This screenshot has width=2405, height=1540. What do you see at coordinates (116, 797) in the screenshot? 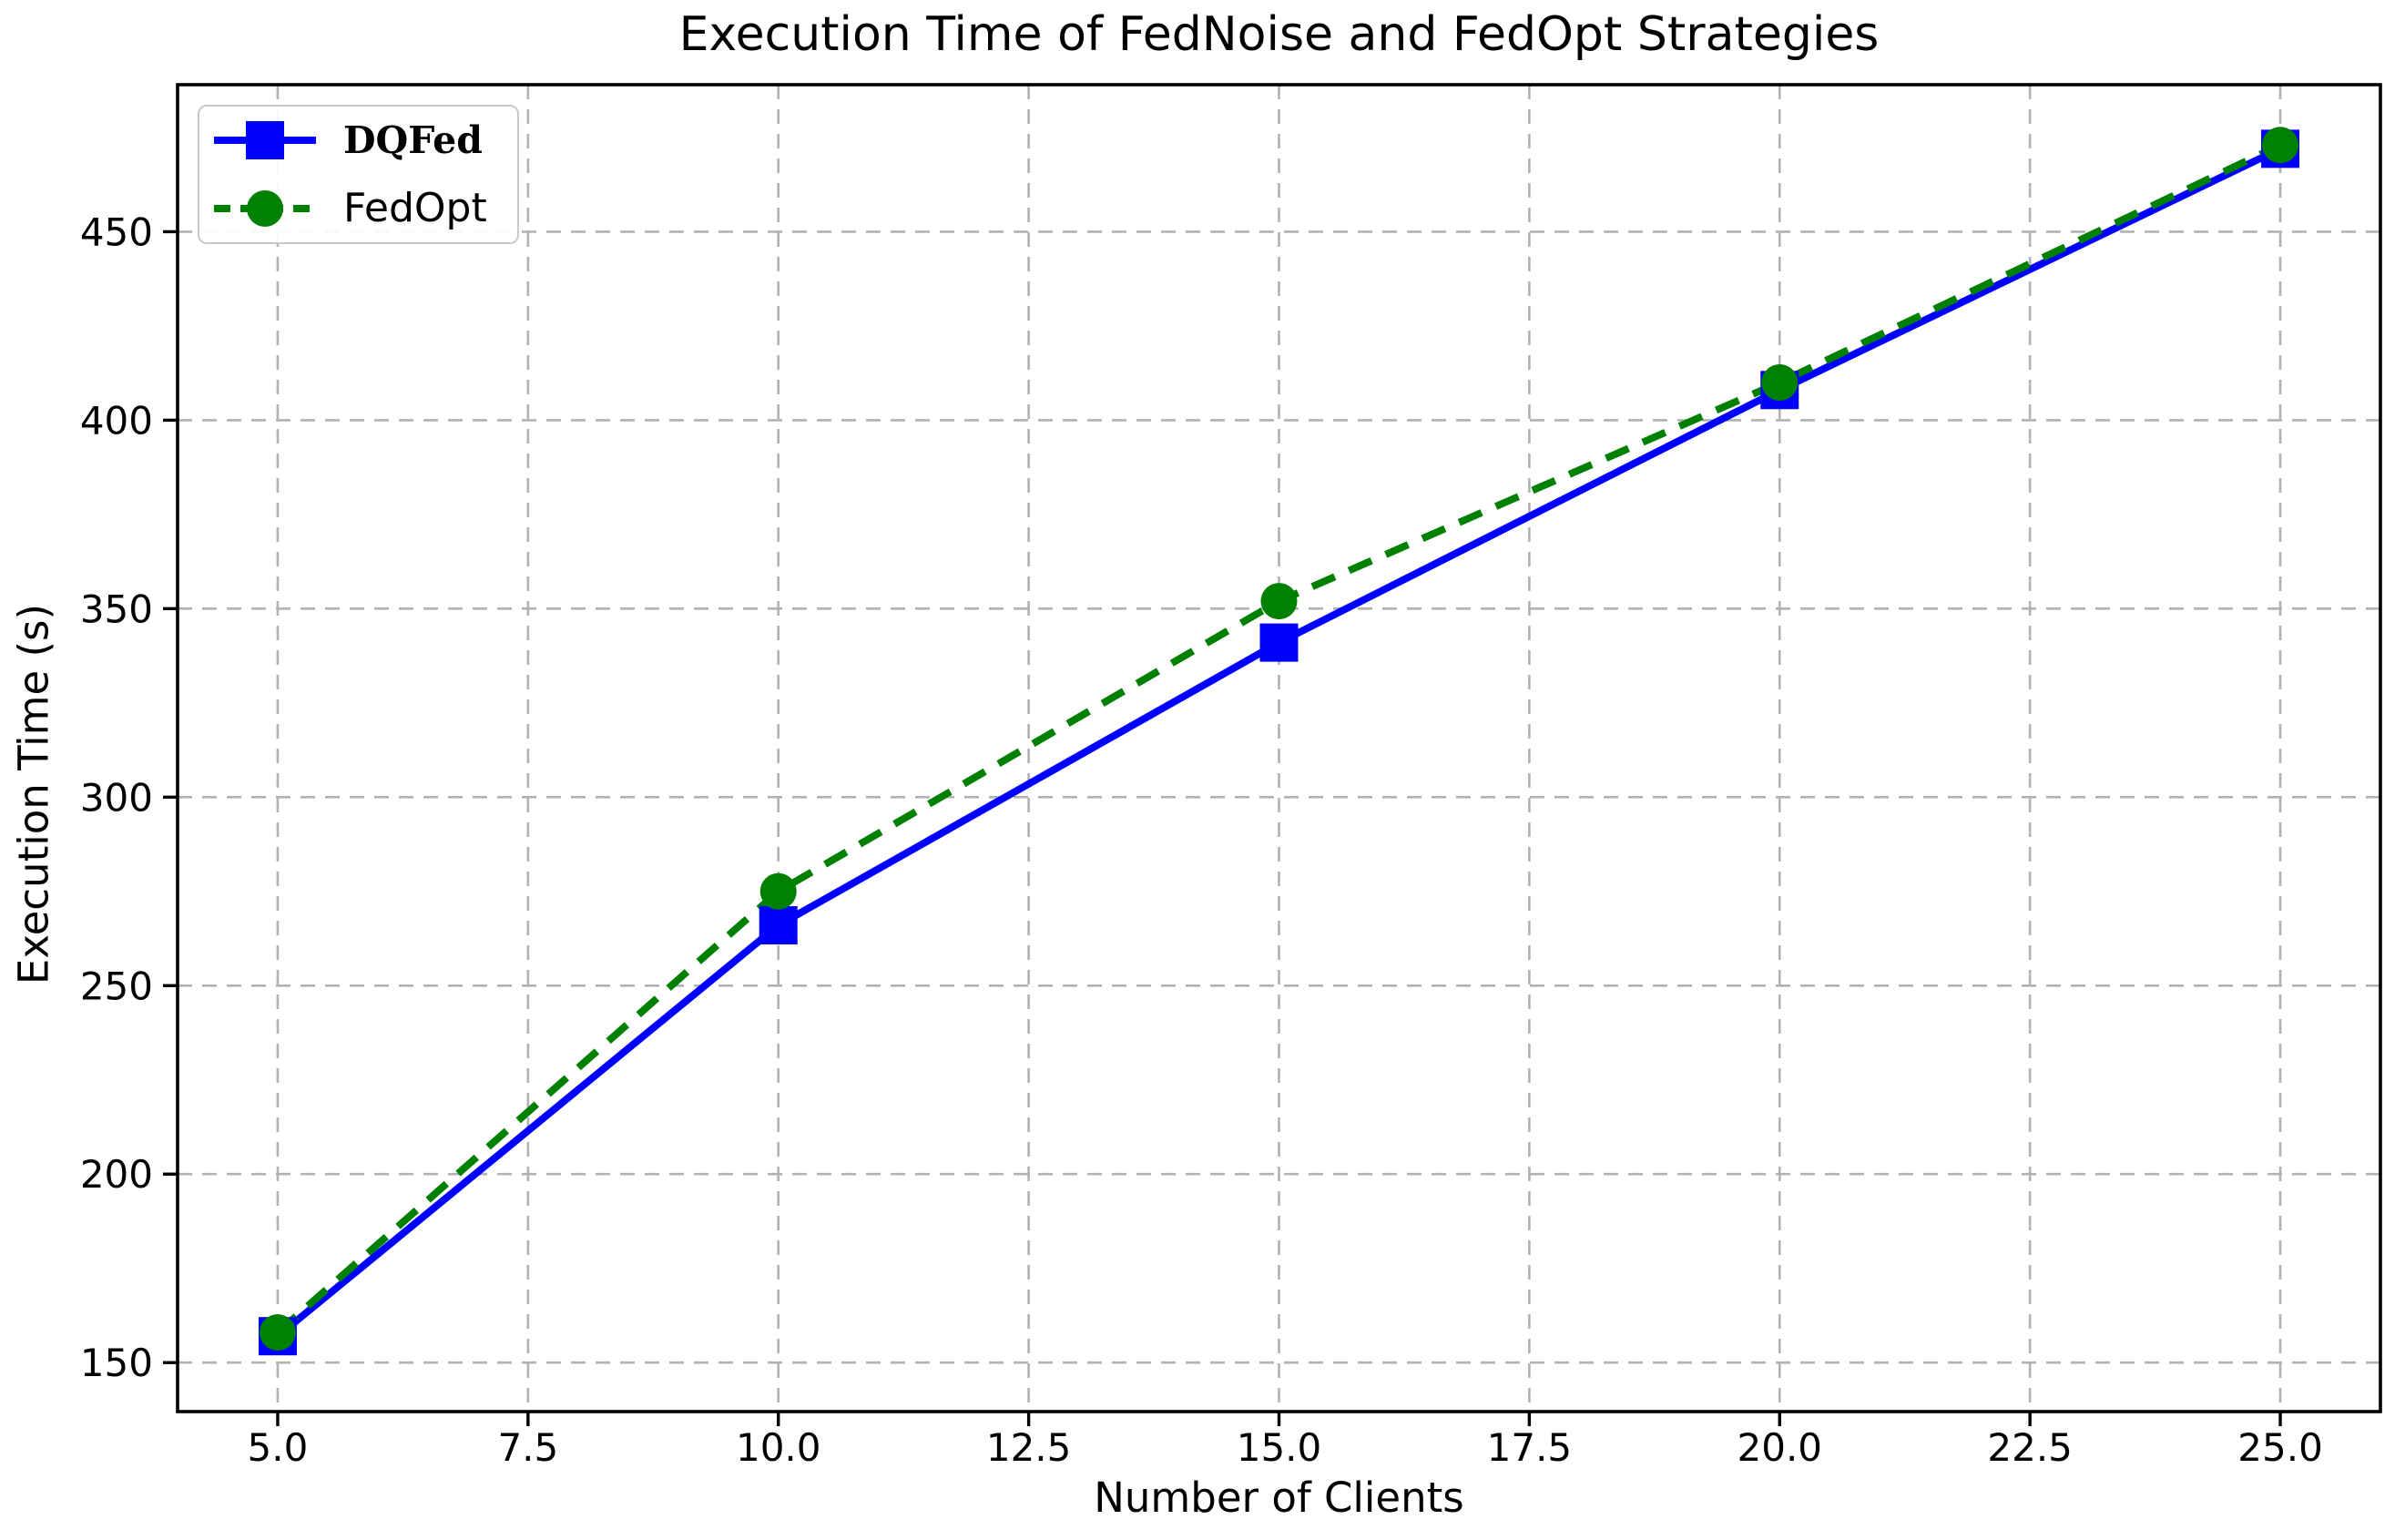
I see `y-tick-label: 300` at bounding box center [116, 797].